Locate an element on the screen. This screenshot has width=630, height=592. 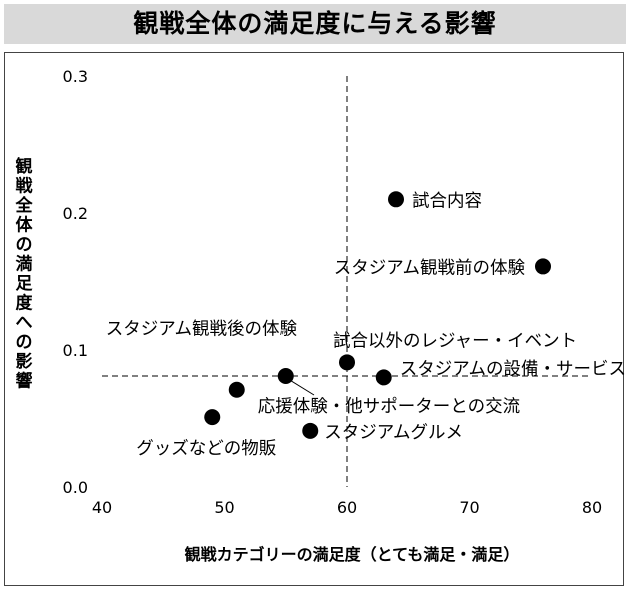
data-label: 試合以外のレジャー・イベント is located at coordinates (455, 341).